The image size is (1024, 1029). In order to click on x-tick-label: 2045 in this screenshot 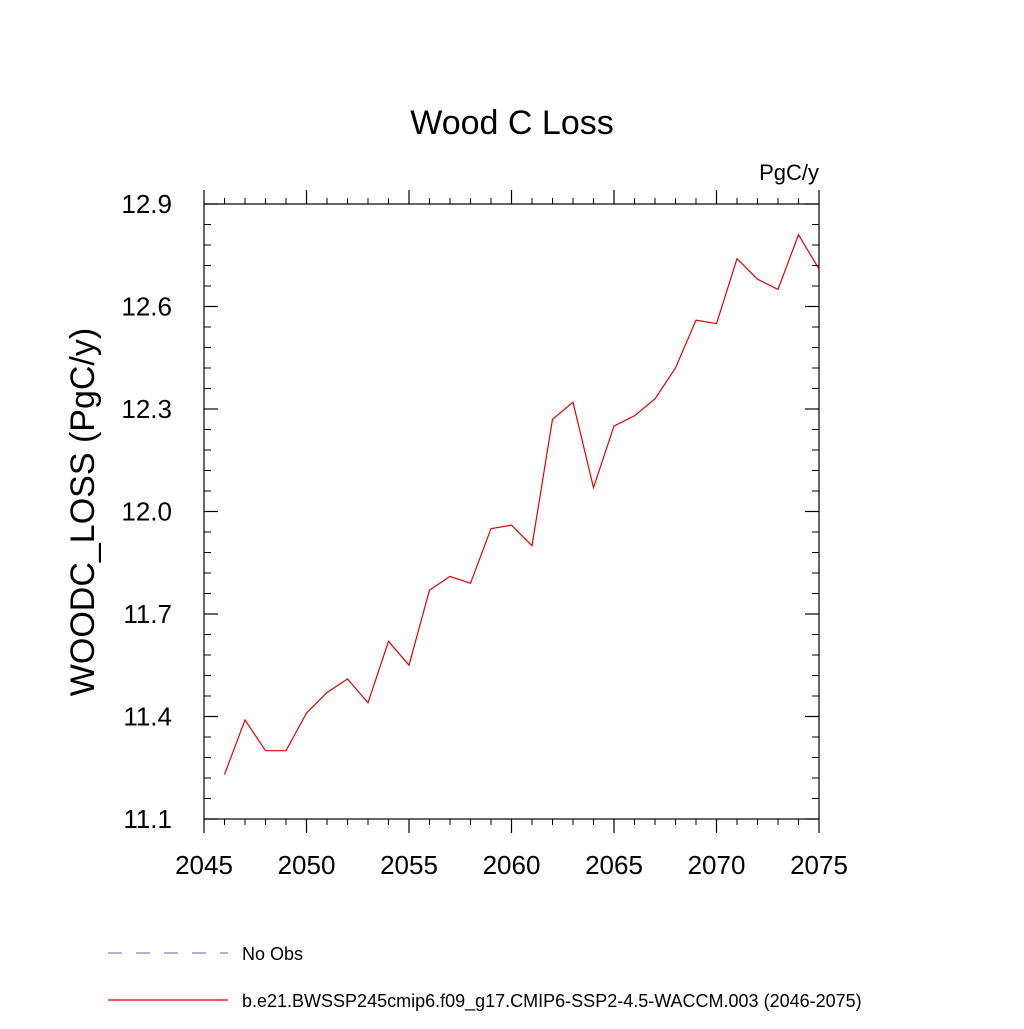, I will do `click(204, 865)`.